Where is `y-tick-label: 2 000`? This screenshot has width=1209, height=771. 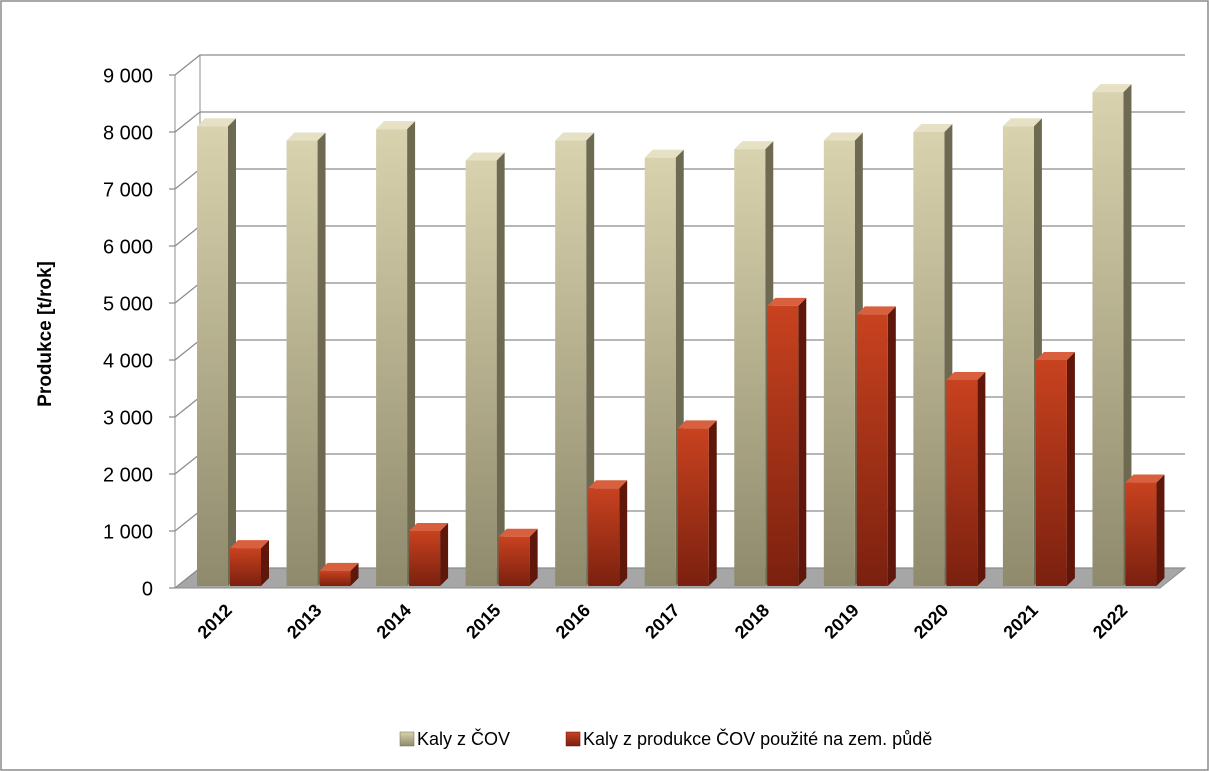 y-tick-label: 2 000 is located at coordinates (128, 475).